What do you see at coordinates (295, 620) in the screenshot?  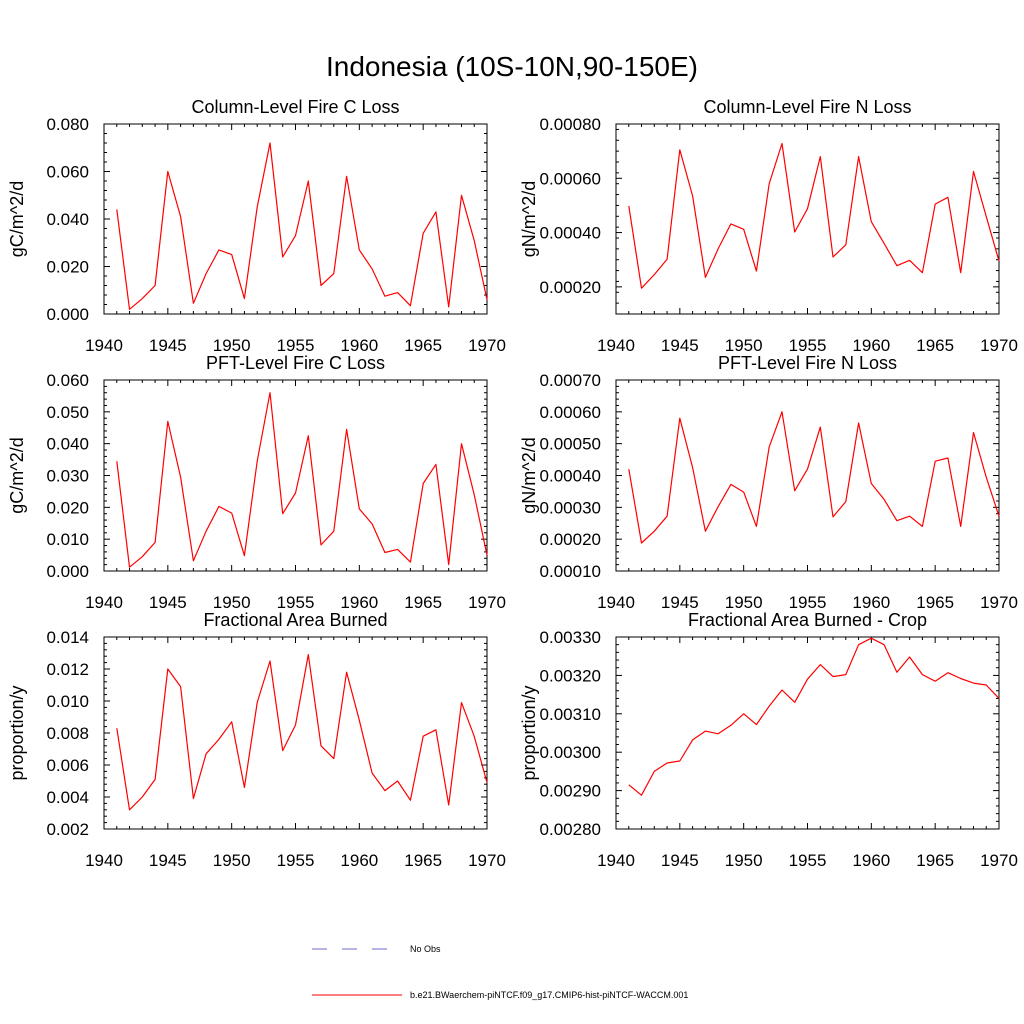 I see `panel-title: Fractional Area Burned` at bounding box center [295, 620].